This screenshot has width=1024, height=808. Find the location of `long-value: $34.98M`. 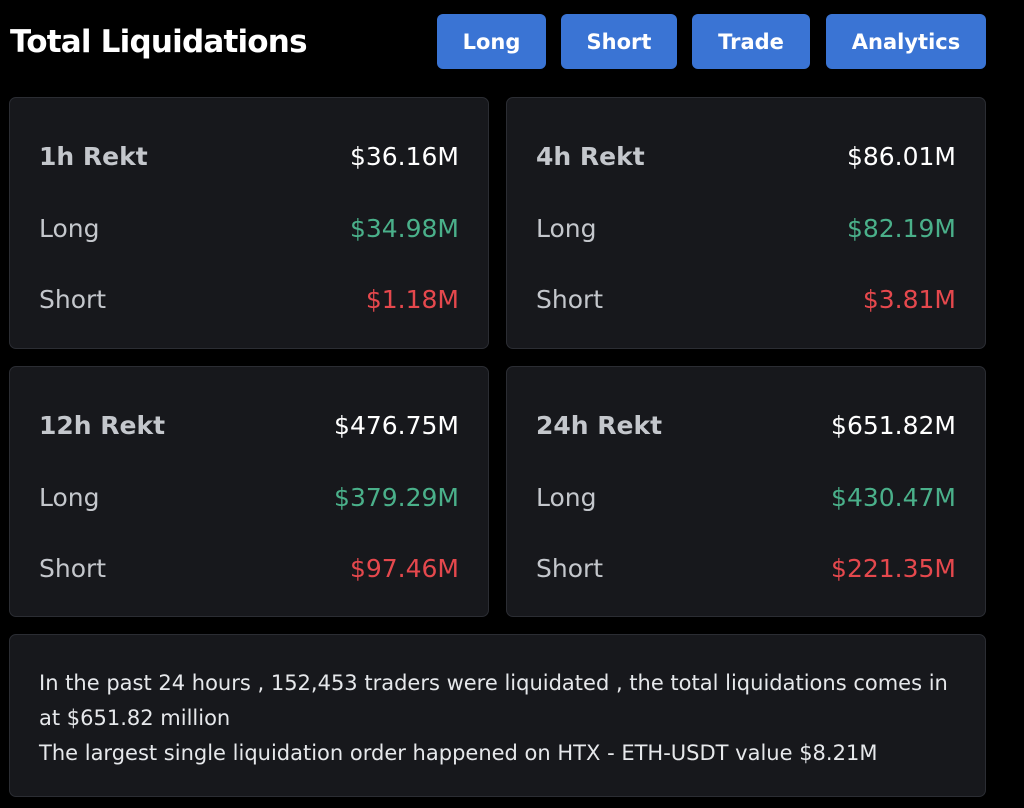

long-value: $34.98M is located at coordinates (404, 228).